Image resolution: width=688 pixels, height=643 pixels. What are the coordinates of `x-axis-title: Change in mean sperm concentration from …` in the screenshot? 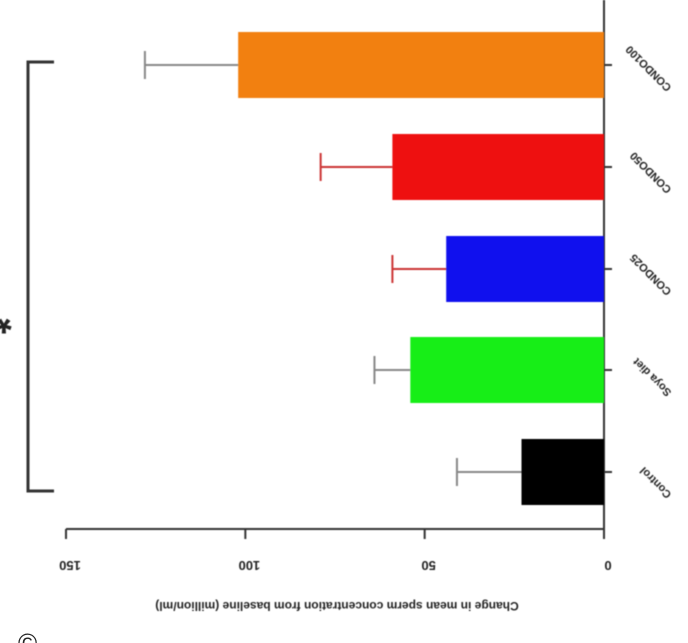 It's located at (336, 606).